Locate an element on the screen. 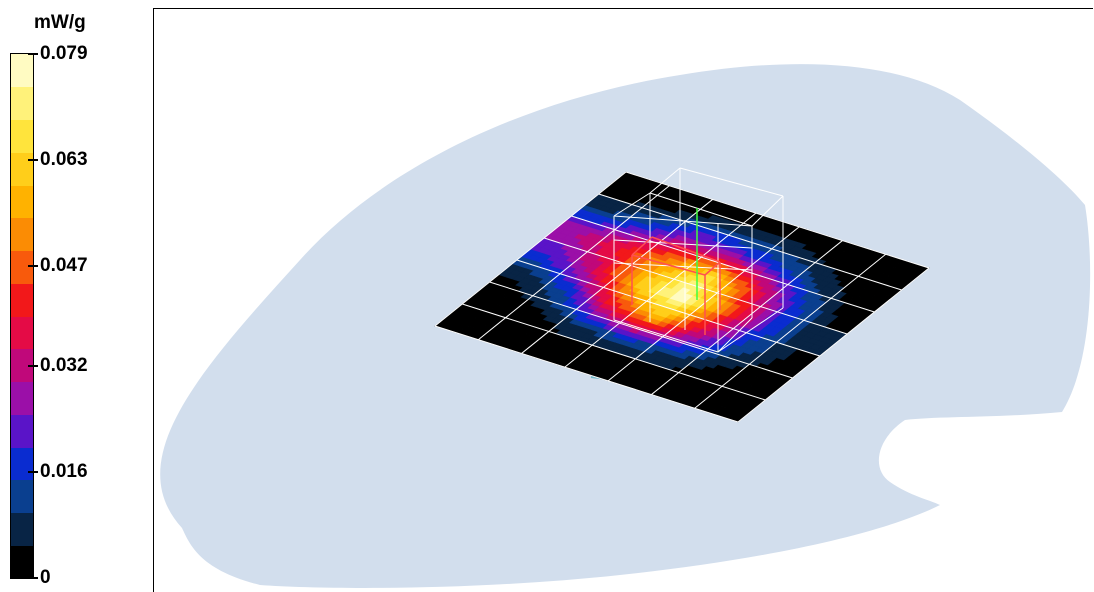 The height and width of the screenshot is (592, 1094). colorbar-tick-label: 0.079 is located at coordinates (64, 53).